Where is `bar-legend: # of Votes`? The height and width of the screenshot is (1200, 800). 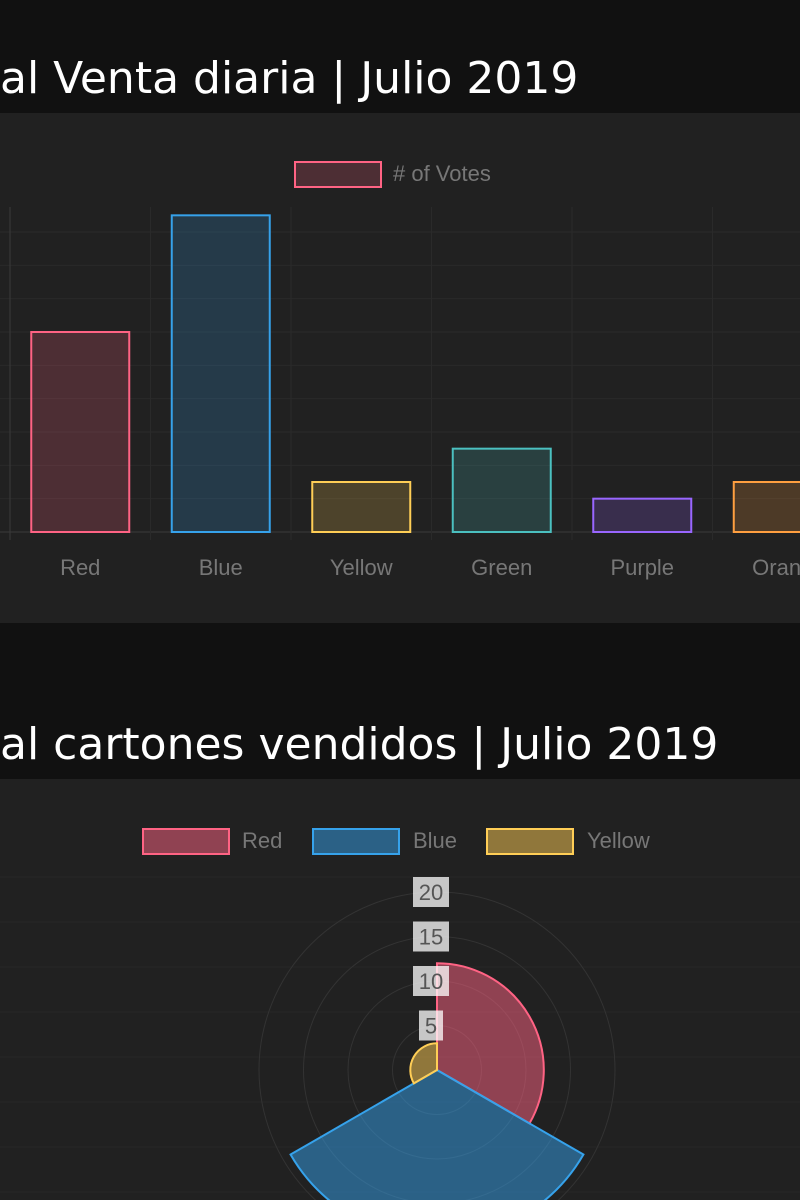 bar-legend: # of Votes is located at coordinates (392, 174).